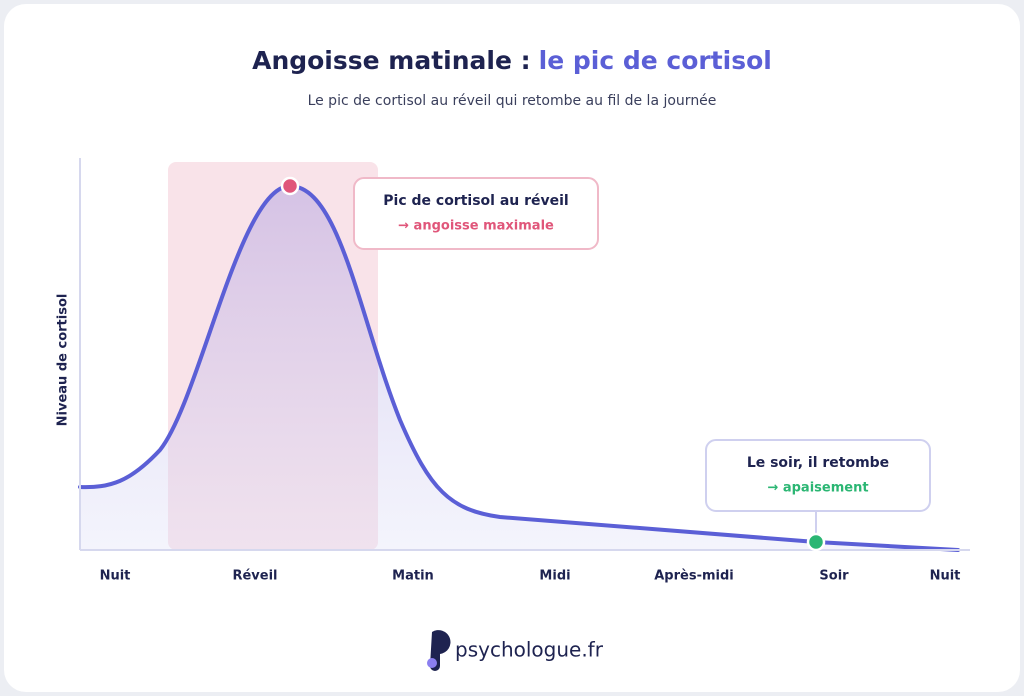  I want to click on peak-callout, so click(476, 213).